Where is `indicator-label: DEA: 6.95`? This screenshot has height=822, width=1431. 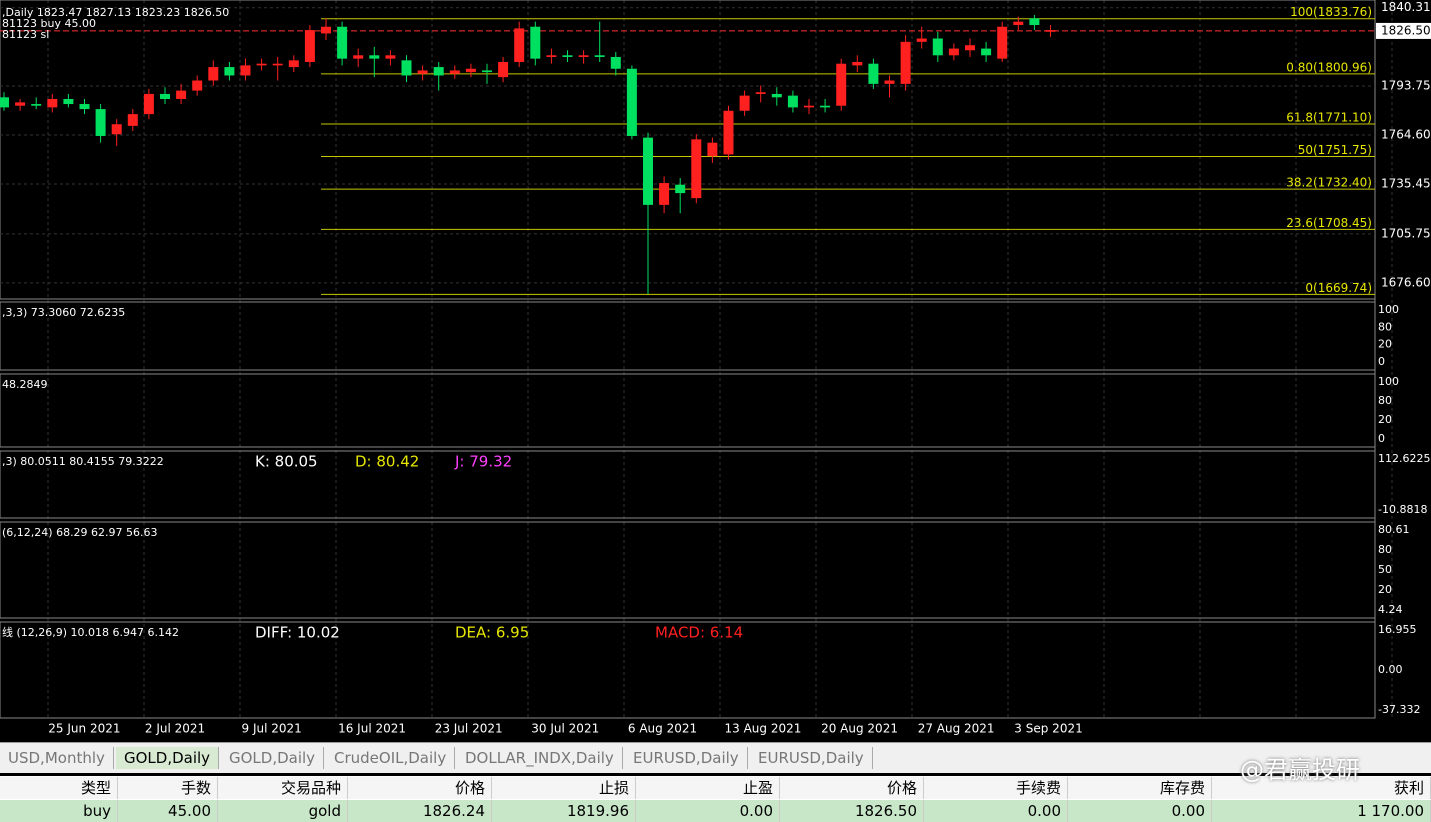 indicator-label: DEA: 6.95 is located at coordinates (492, 633).